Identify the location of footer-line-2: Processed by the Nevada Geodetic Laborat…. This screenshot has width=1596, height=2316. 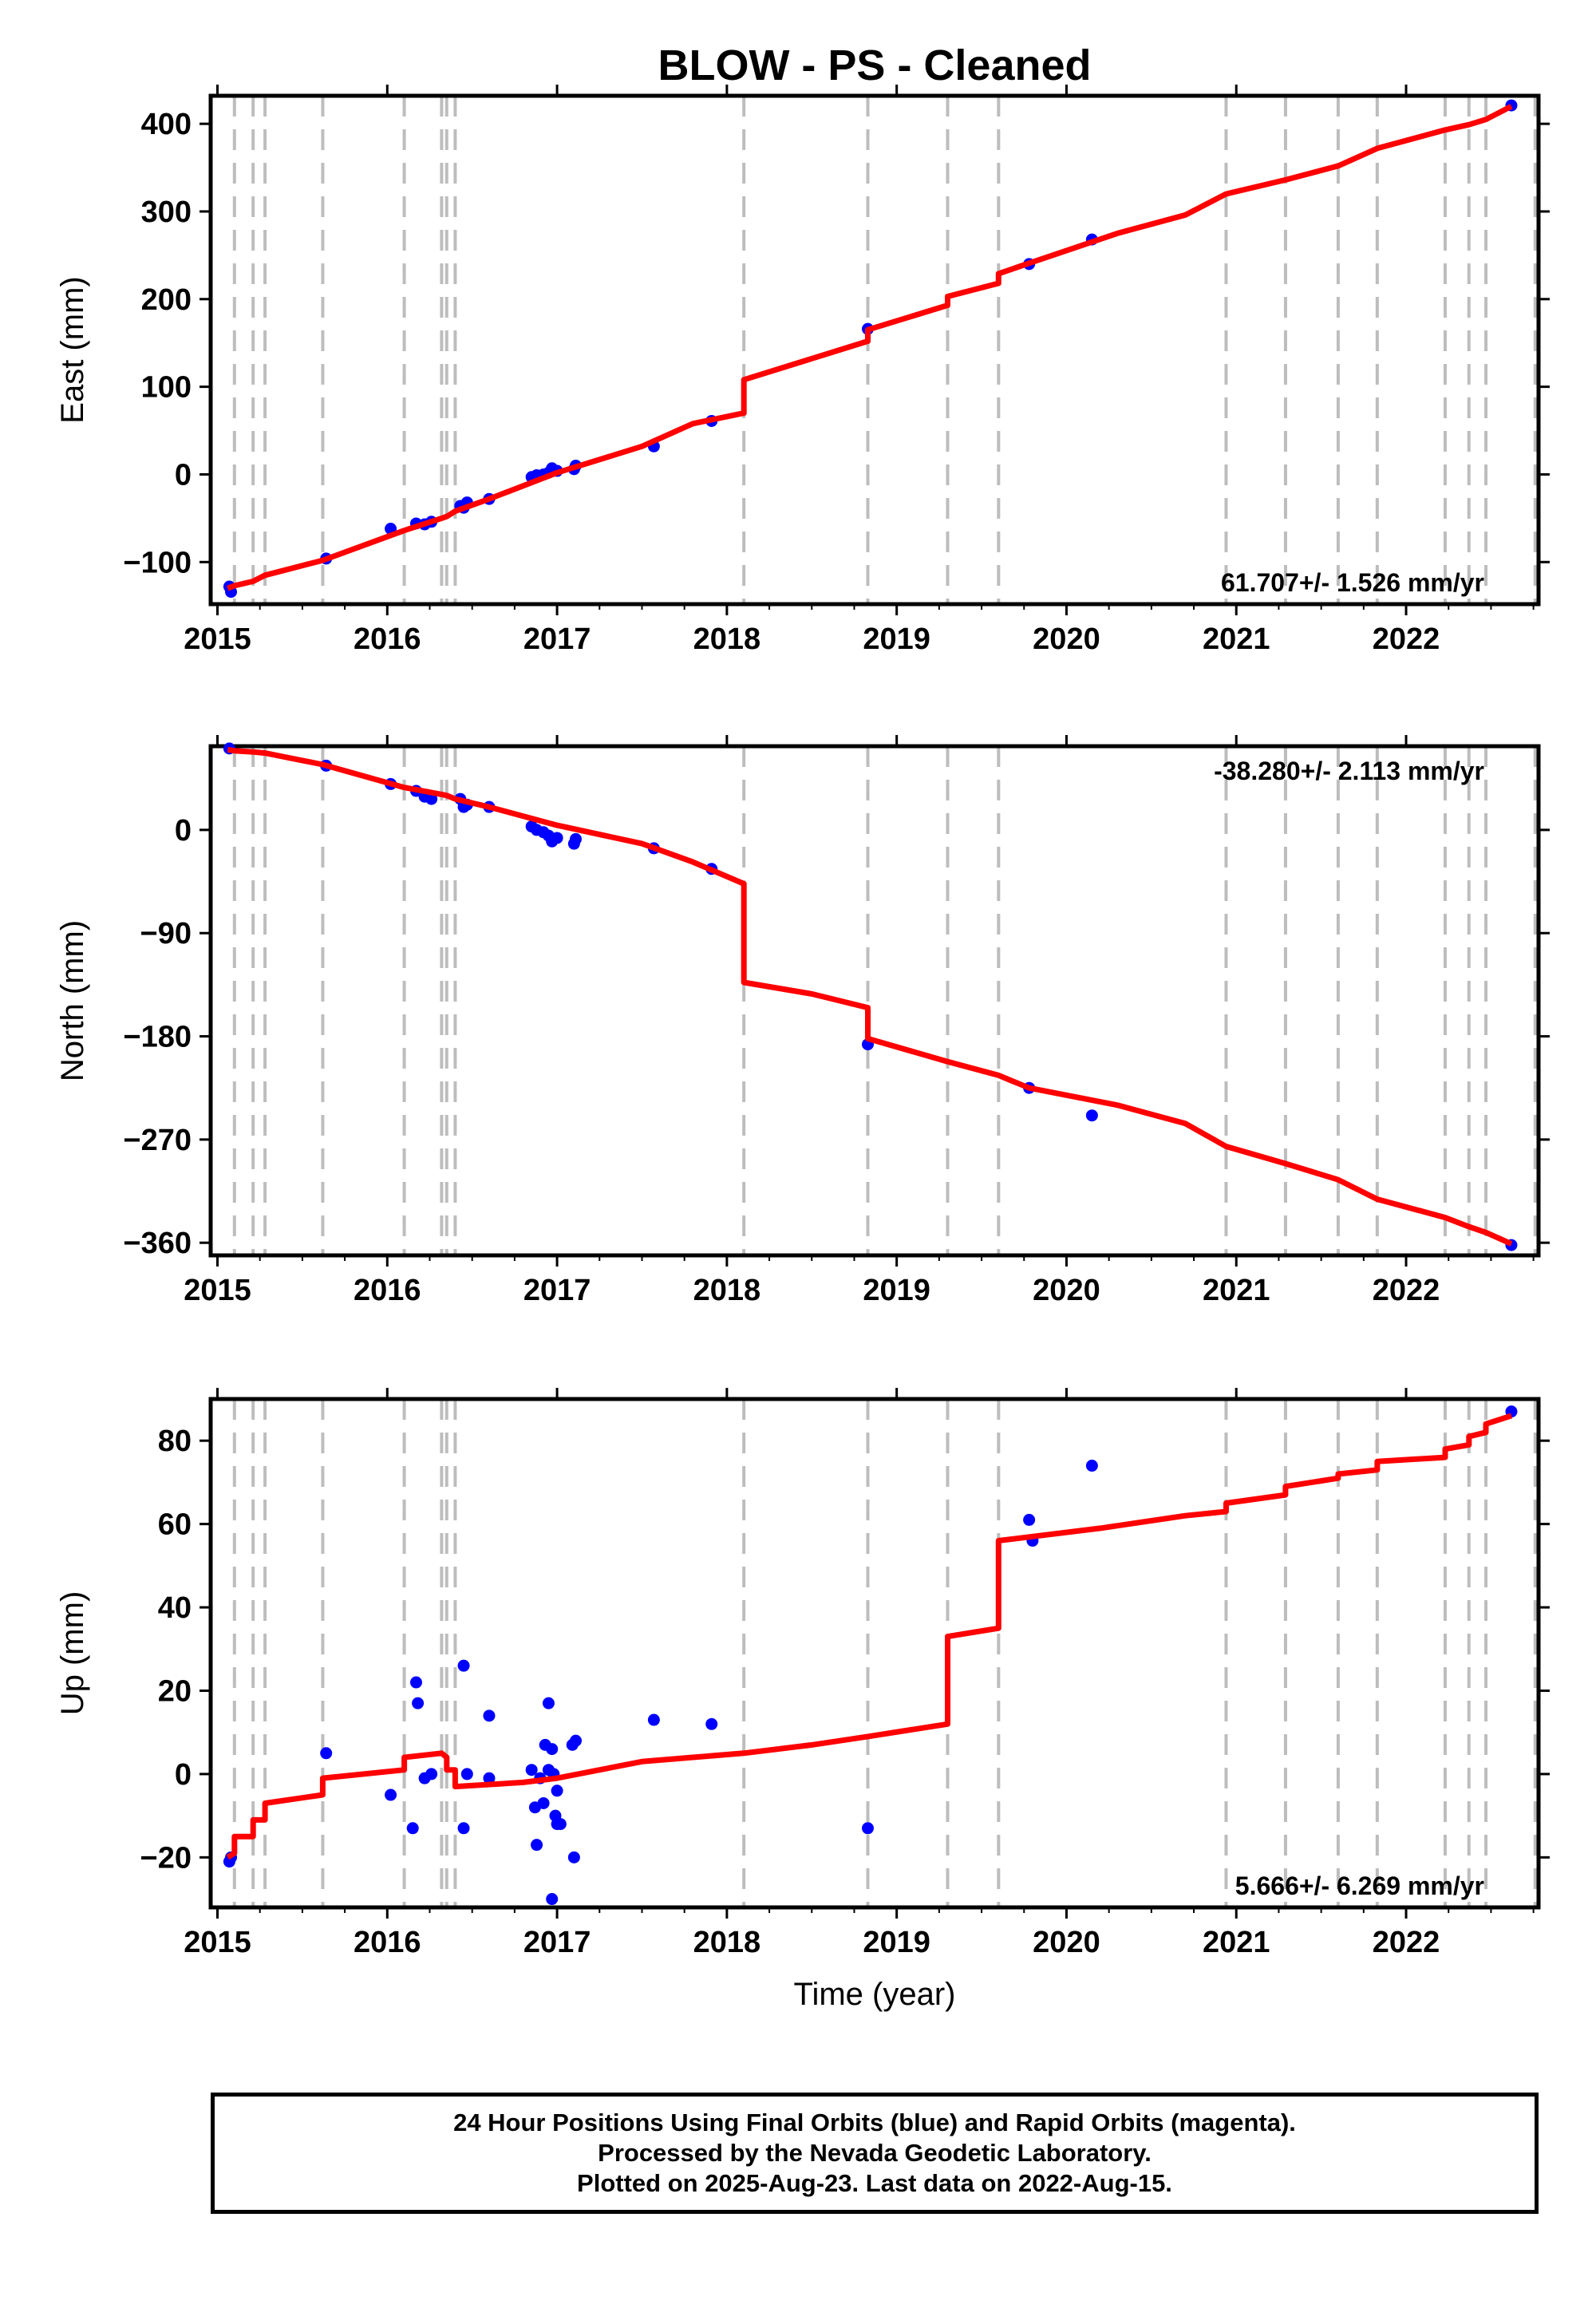
(875, 2153).